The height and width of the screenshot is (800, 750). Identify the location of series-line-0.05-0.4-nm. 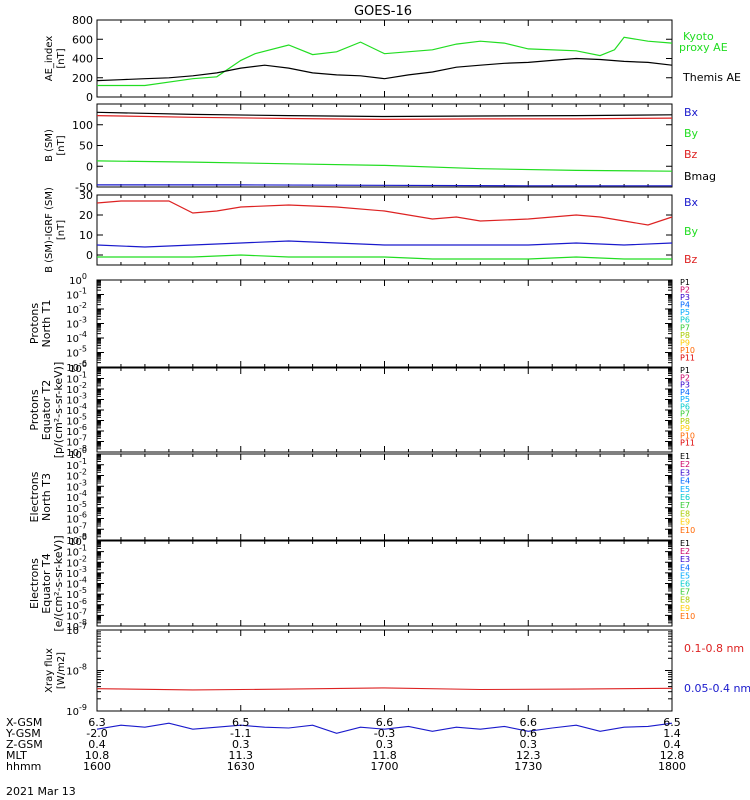
(384, 728).